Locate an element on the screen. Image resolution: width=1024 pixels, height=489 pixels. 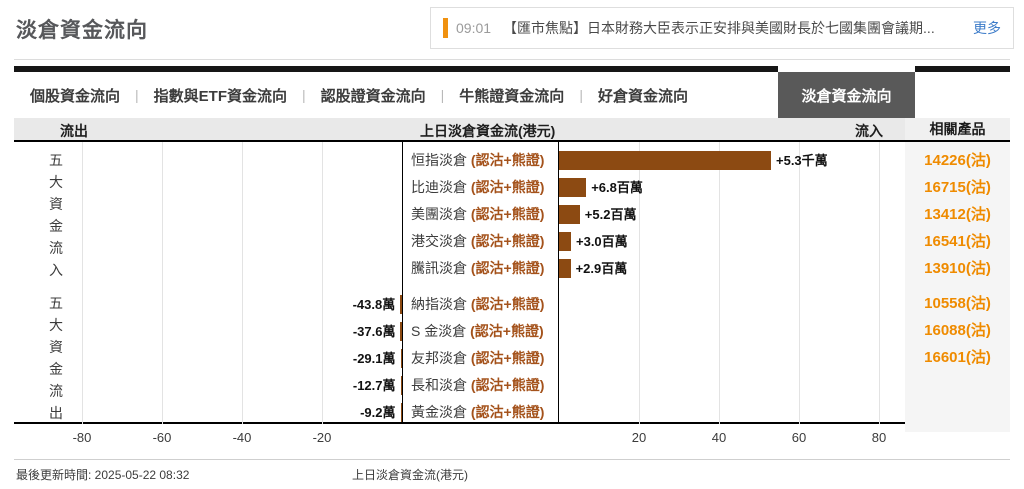
tab-short-fund-flow-active: 淡倉資金流向 is located at coordinates (846, 95).